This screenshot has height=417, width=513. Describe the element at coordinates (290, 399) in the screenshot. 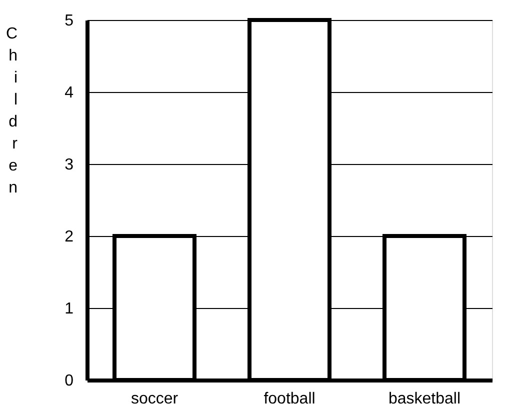

I see `x-tick-label: football` at that location.